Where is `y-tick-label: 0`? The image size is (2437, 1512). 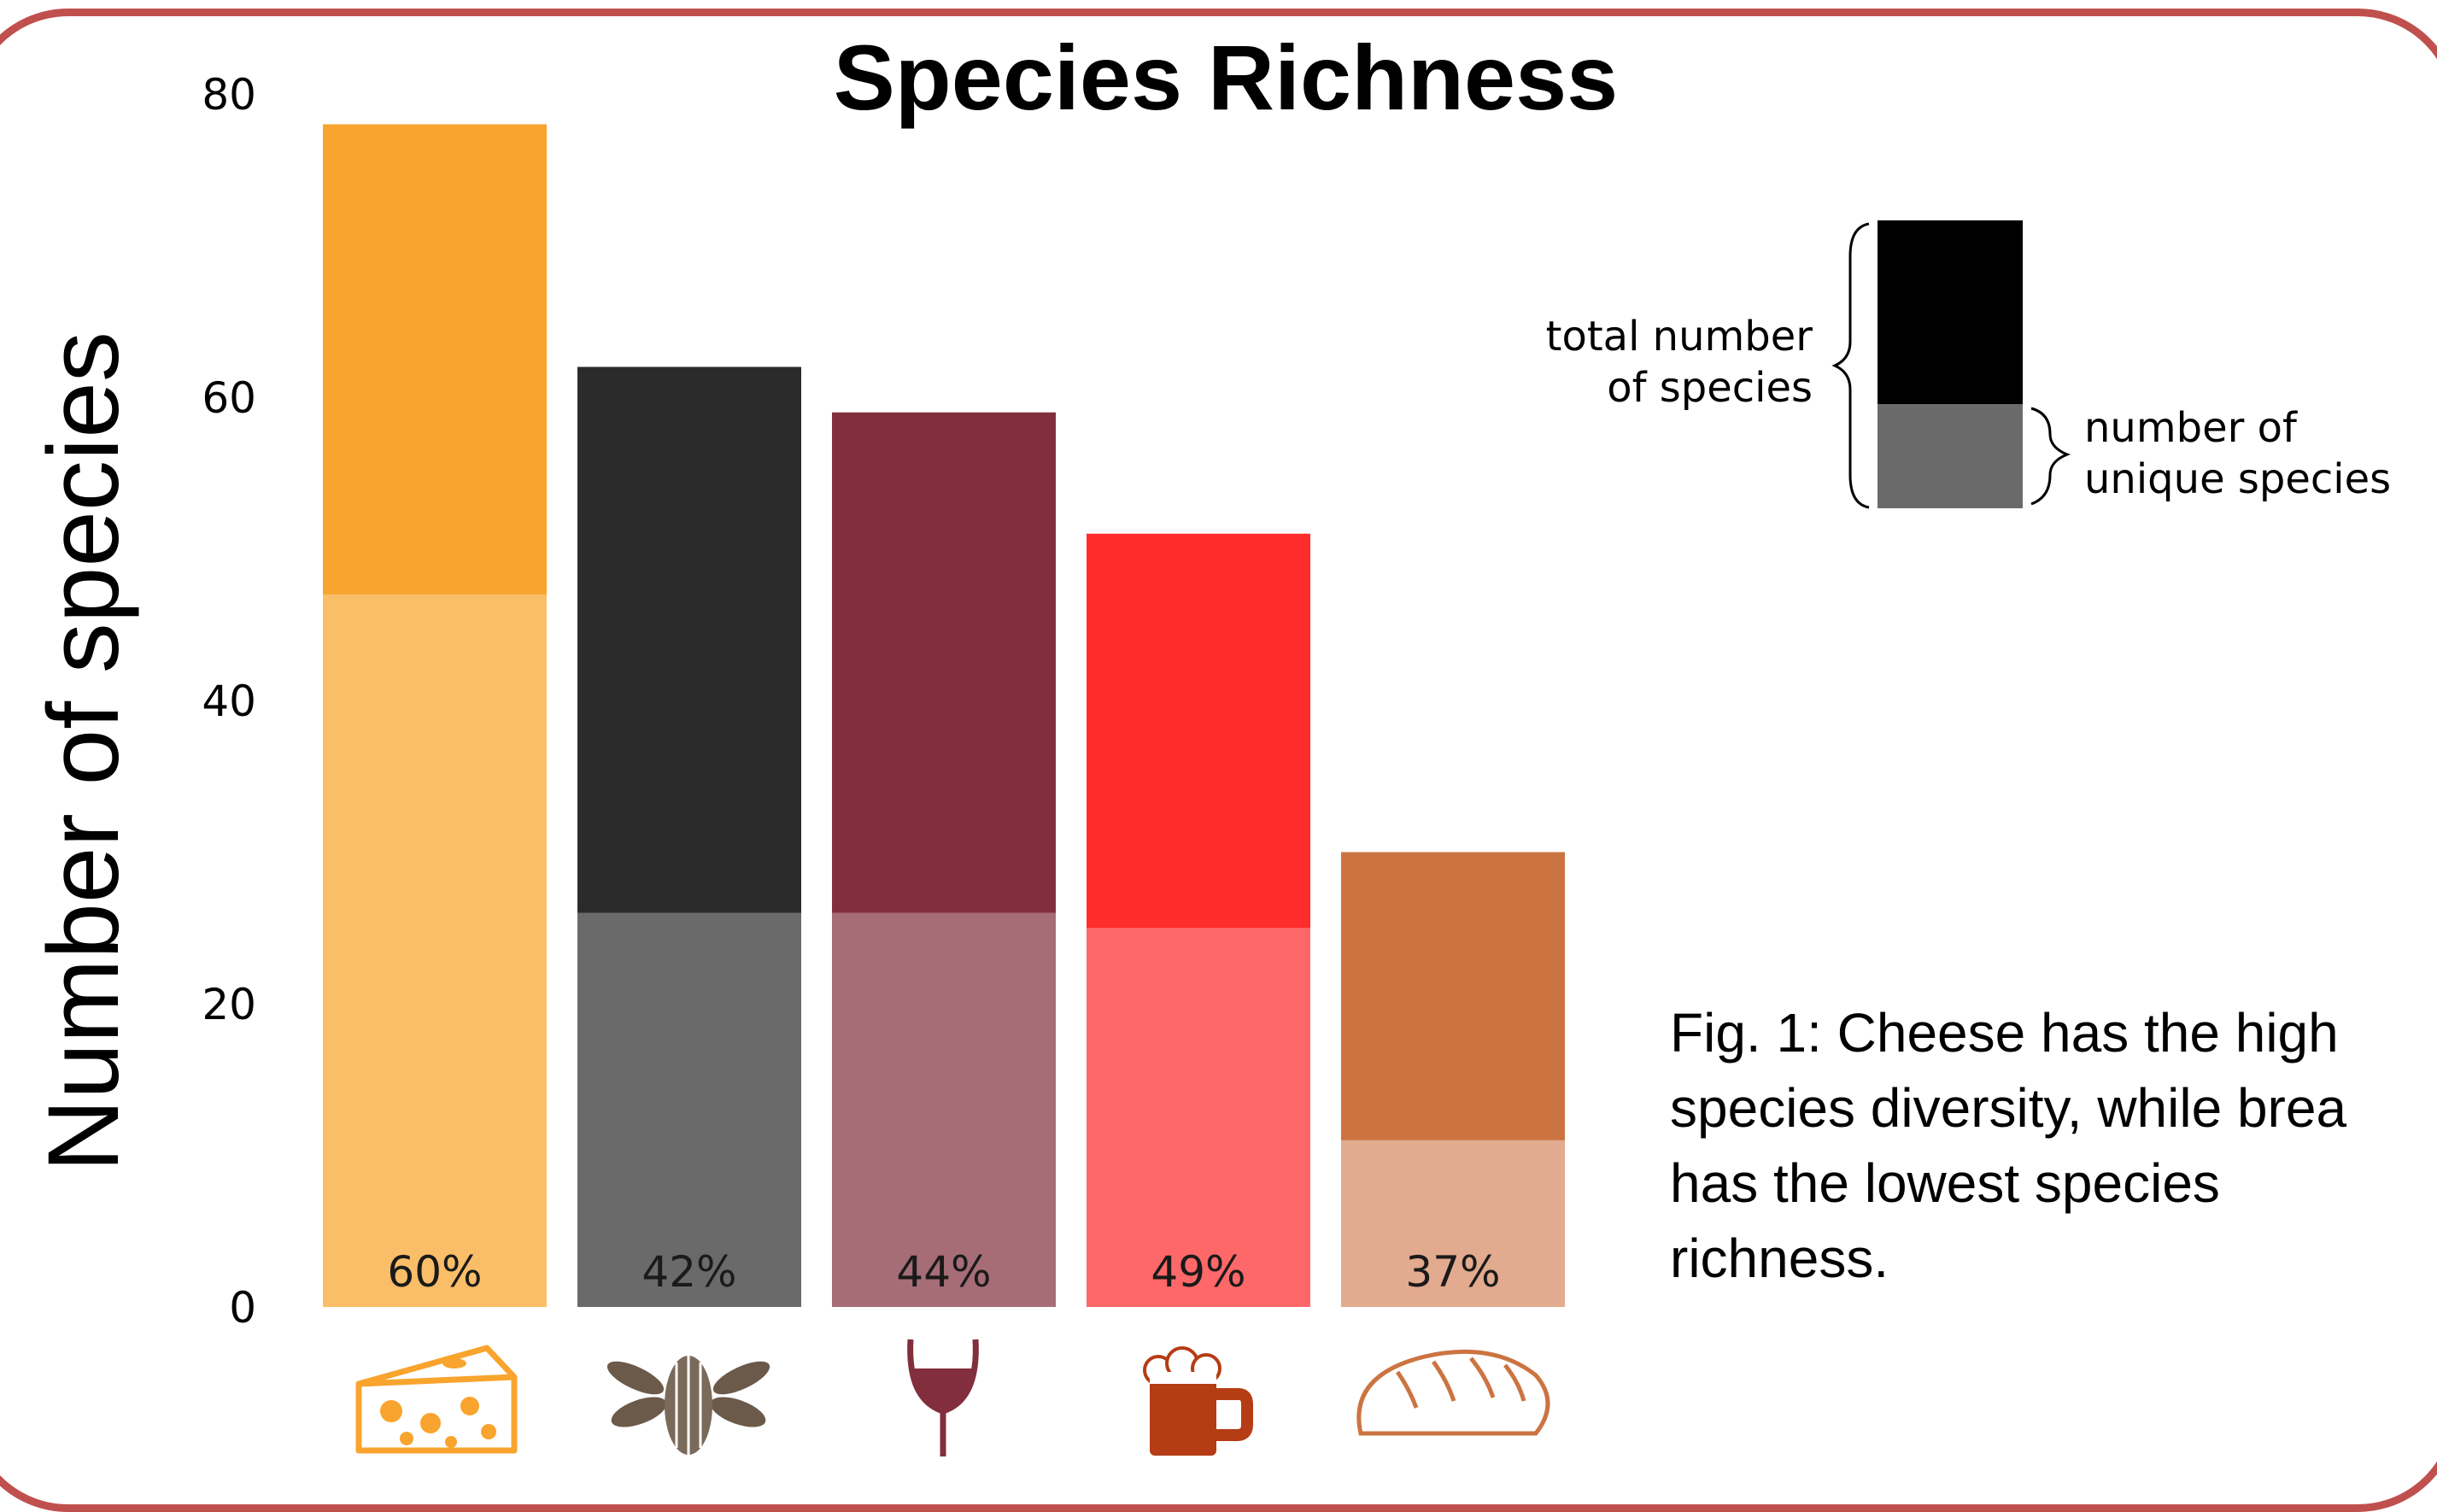 y-tick-label: 0 is located at coordinates (242, 1308).